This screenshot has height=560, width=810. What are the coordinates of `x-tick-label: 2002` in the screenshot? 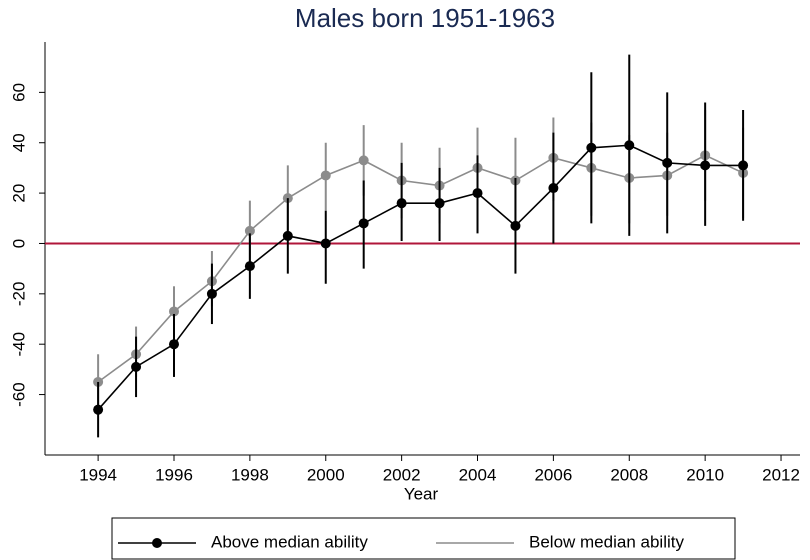 It's located at (402, 474).